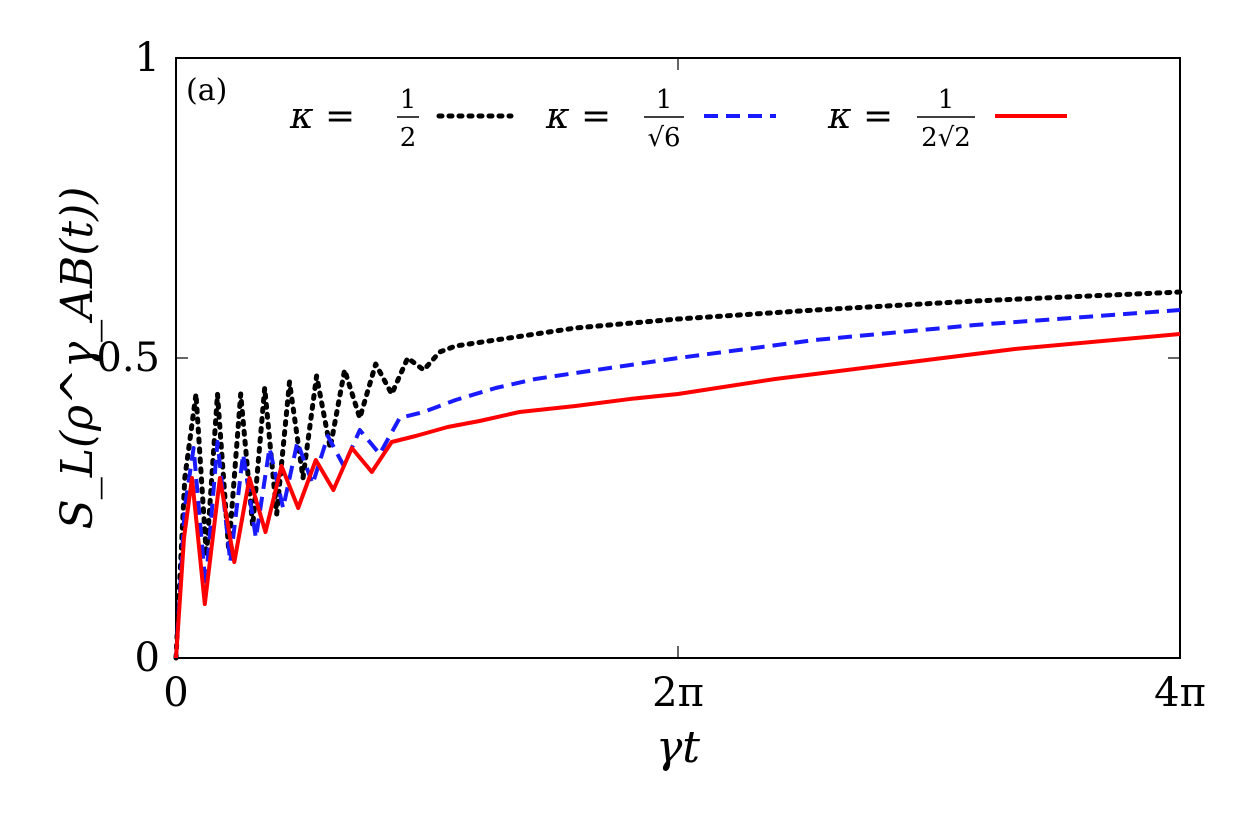  I want to click on legend-item-3: κ = 1 2√2, so click(947, 119).